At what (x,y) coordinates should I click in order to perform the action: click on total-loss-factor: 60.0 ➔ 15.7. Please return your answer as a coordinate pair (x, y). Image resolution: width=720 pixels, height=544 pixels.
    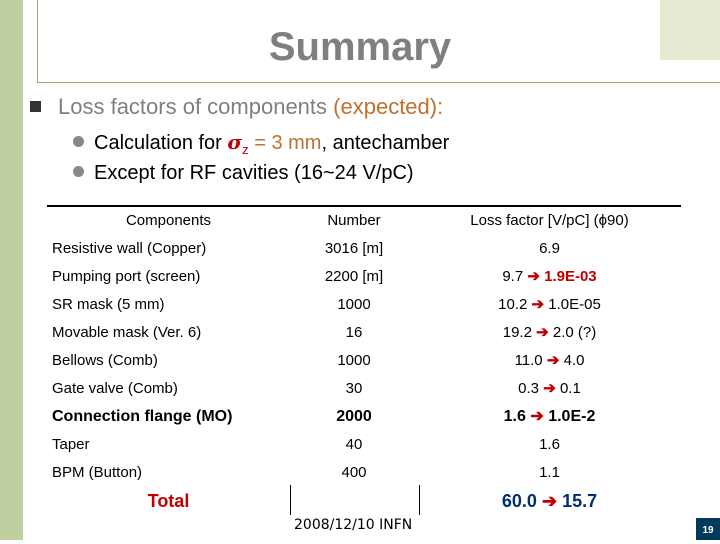
    Looking at the image, I should click on (549, 501).